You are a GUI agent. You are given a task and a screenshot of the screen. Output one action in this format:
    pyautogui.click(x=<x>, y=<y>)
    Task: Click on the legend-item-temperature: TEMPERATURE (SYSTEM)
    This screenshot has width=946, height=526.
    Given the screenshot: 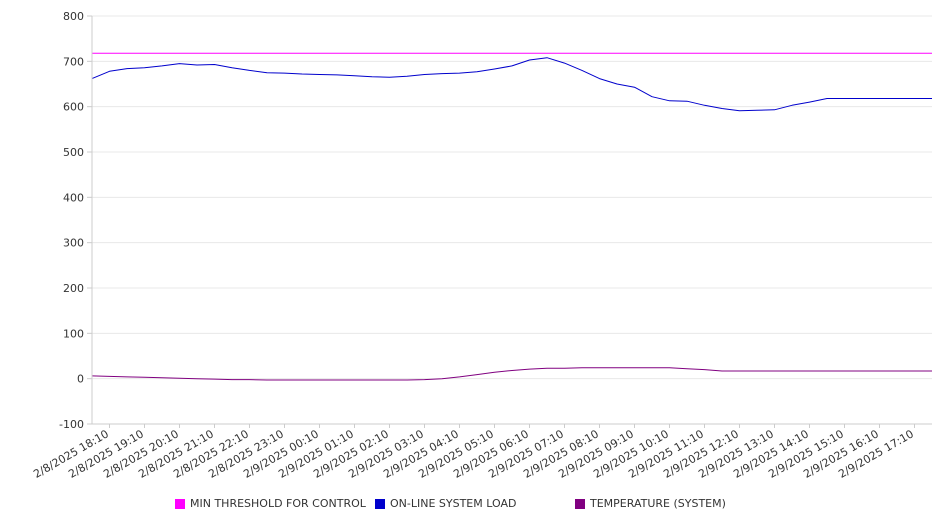 What is the action you would take?
    pyautogui.click(x=650, y=503)
    